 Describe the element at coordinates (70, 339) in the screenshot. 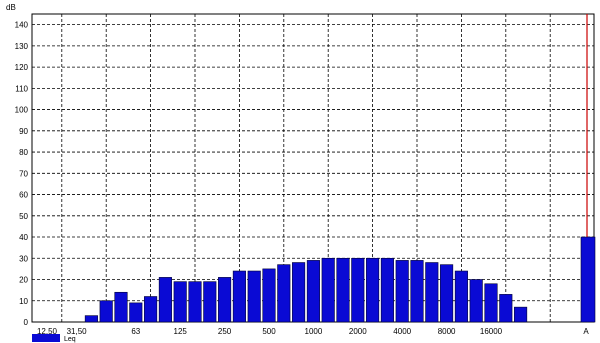

I see `legend-label: Leq` at that location.